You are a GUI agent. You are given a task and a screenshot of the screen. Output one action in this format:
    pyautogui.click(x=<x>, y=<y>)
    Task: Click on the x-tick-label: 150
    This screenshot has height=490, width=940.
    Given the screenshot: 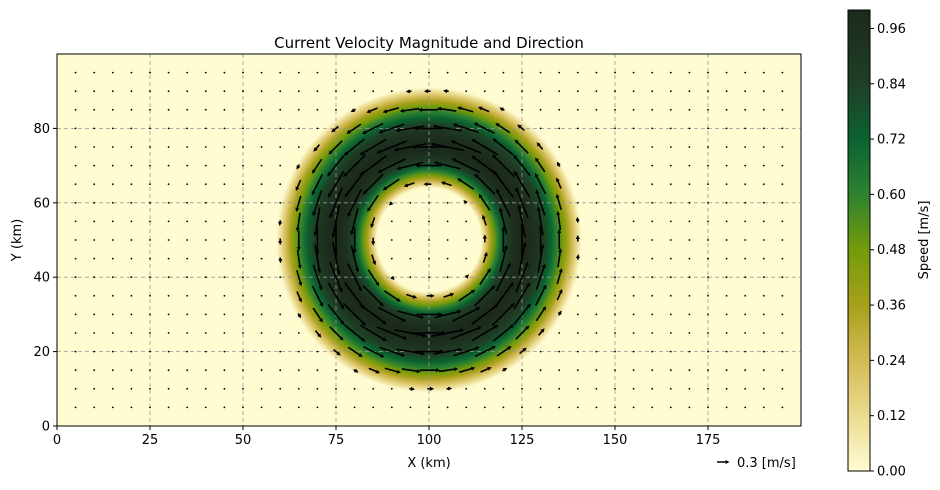 What is the action you would take?
    pyautogui.click(x=615, y=440)
    